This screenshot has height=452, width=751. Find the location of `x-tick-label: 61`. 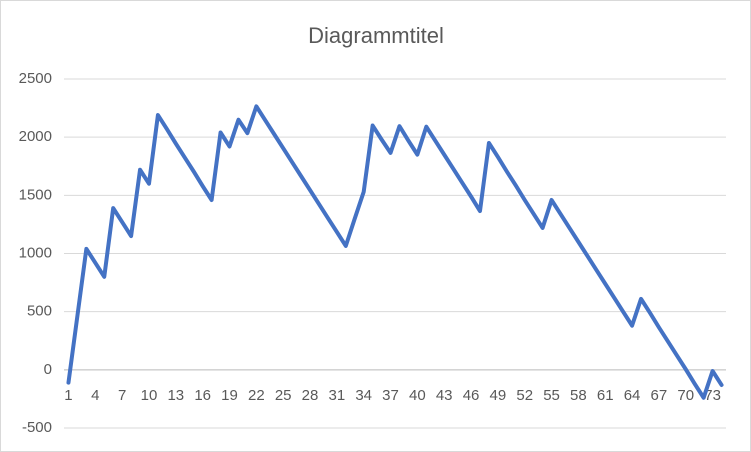

x-tick-label: 61 is located at coordinates (605, 395).